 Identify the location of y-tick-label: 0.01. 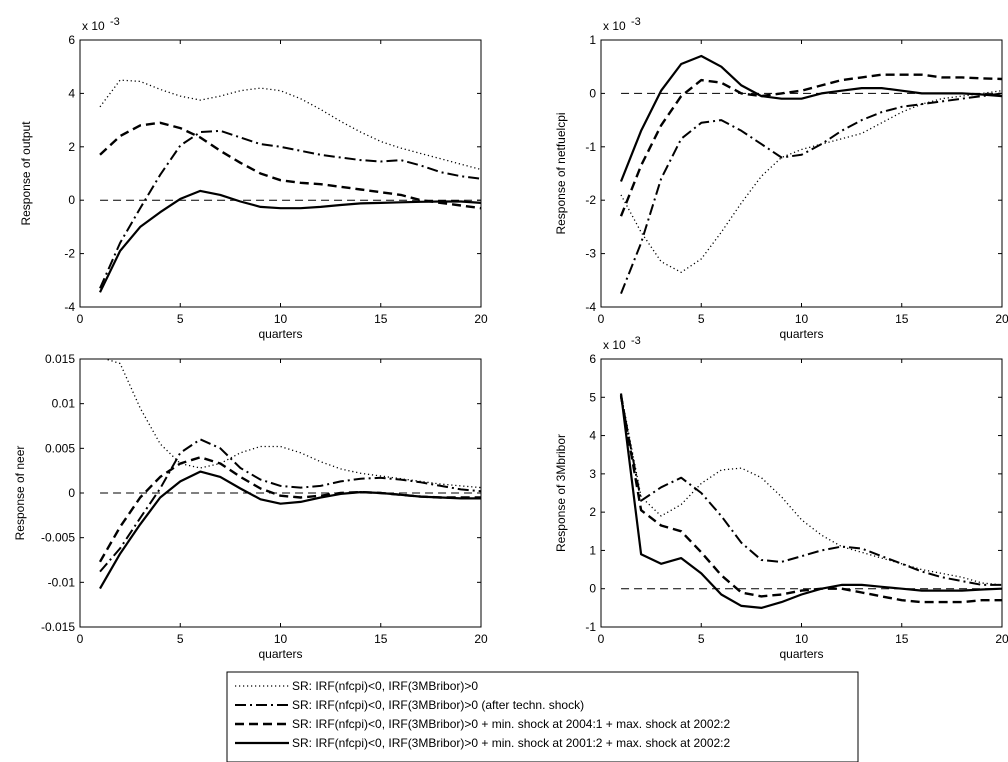
(64, 404).